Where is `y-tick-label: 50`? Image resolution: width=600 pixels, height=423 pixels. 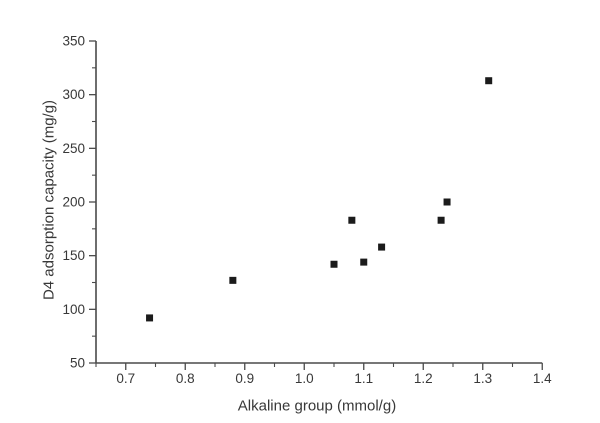 y-tick-label: 50 is located at coordinates (77, 363).